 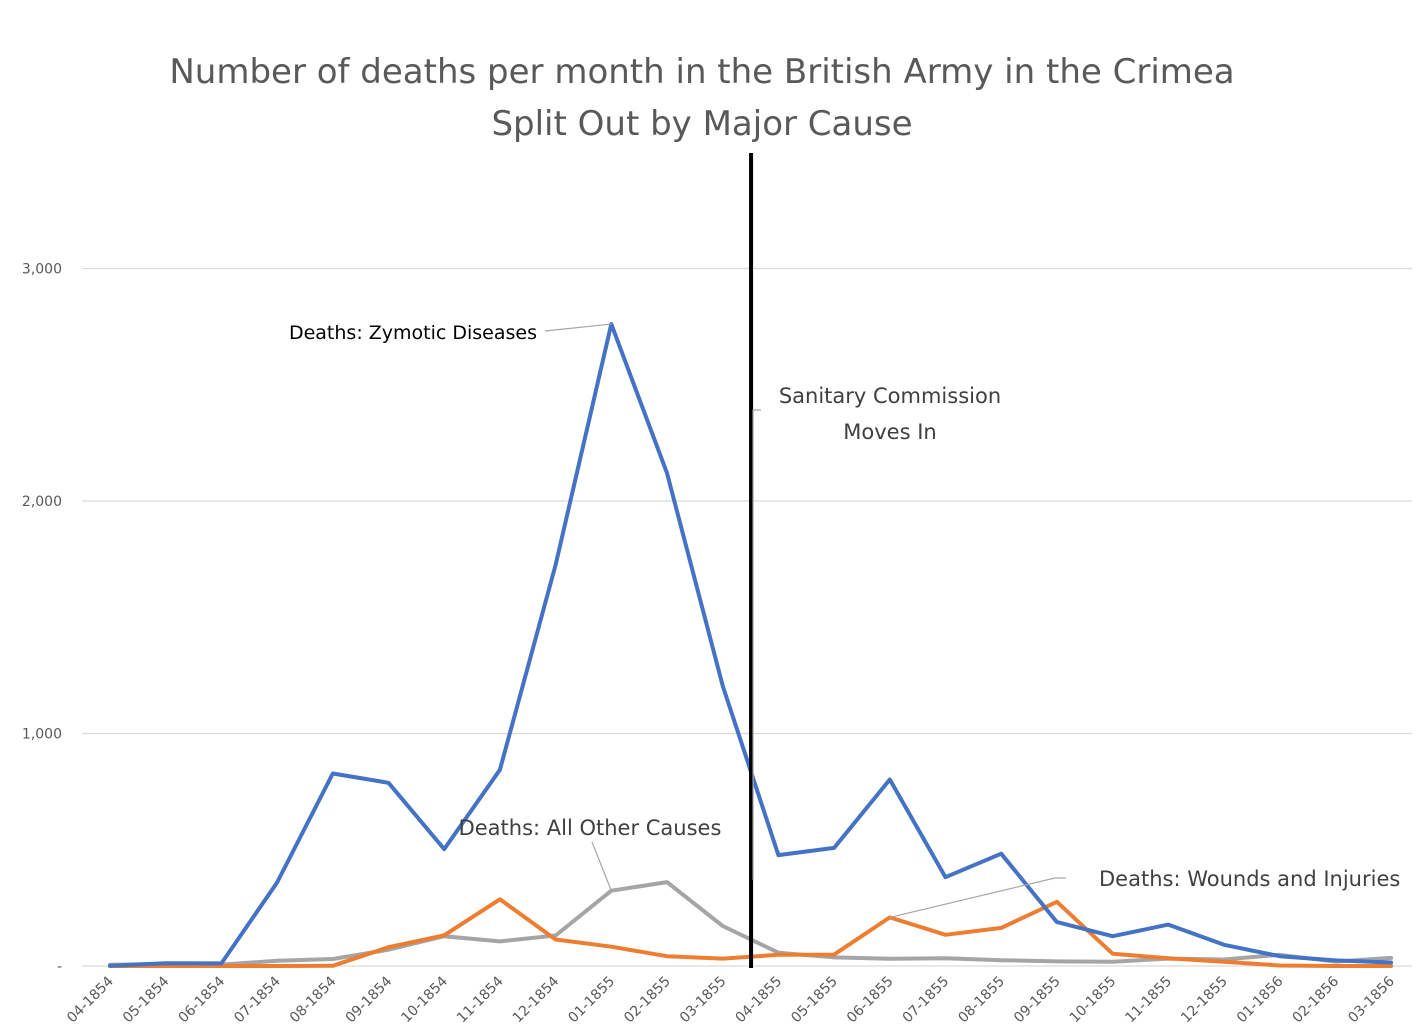 What do you see at coordinates (202, 999) in the screenshot?
I see `x-tick-label: 06-1854` at bounding box center [202, 999].